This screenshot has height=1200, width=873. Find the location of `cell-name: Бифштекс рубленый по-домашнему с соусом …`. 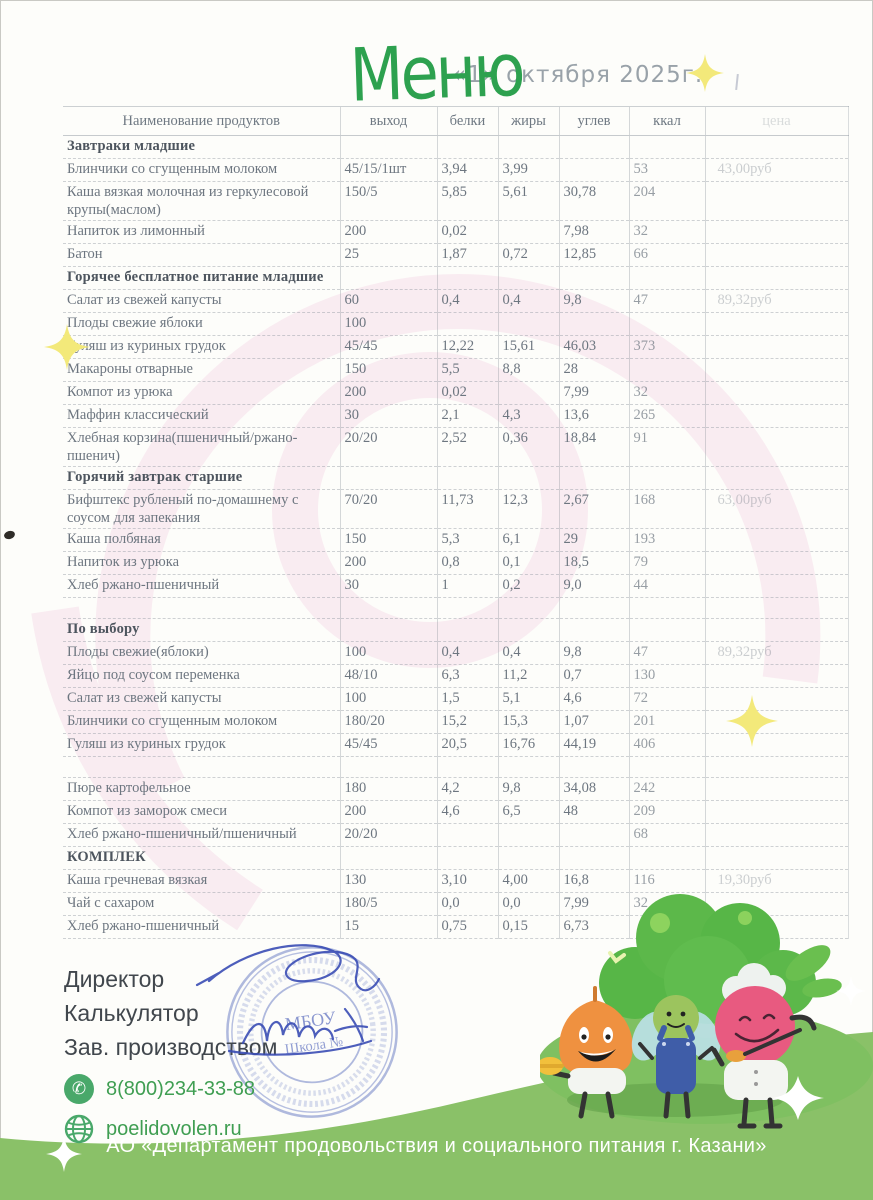

cell-name: Бифштекс рубленый по-домашнему с соусом … is located at coordinates (201, 509).